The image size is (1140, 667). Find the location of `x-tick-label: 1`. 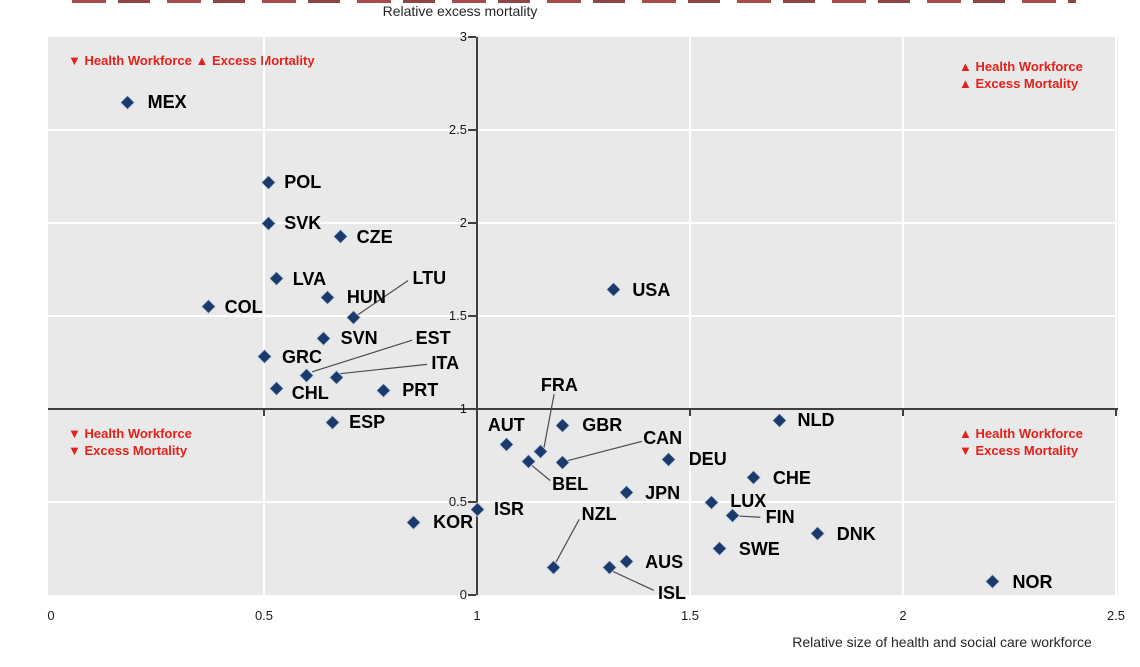

x-tick-label: 1 is located at coordinates (477, 615).